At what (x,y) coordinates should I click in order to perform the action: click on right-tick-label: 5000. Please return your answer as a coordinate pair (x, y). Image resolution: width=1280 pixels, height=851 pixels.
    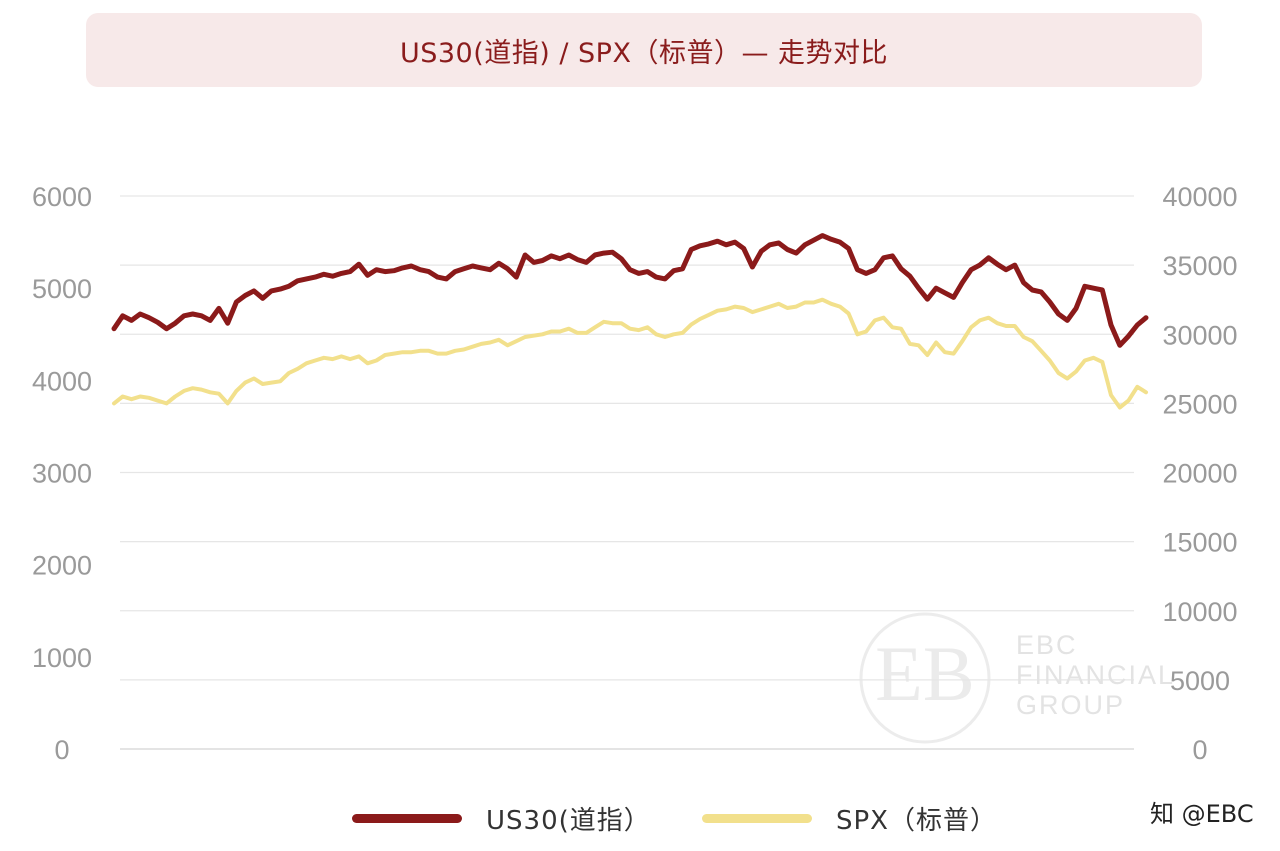
    Looking at the image, I should click on (1200, 681).